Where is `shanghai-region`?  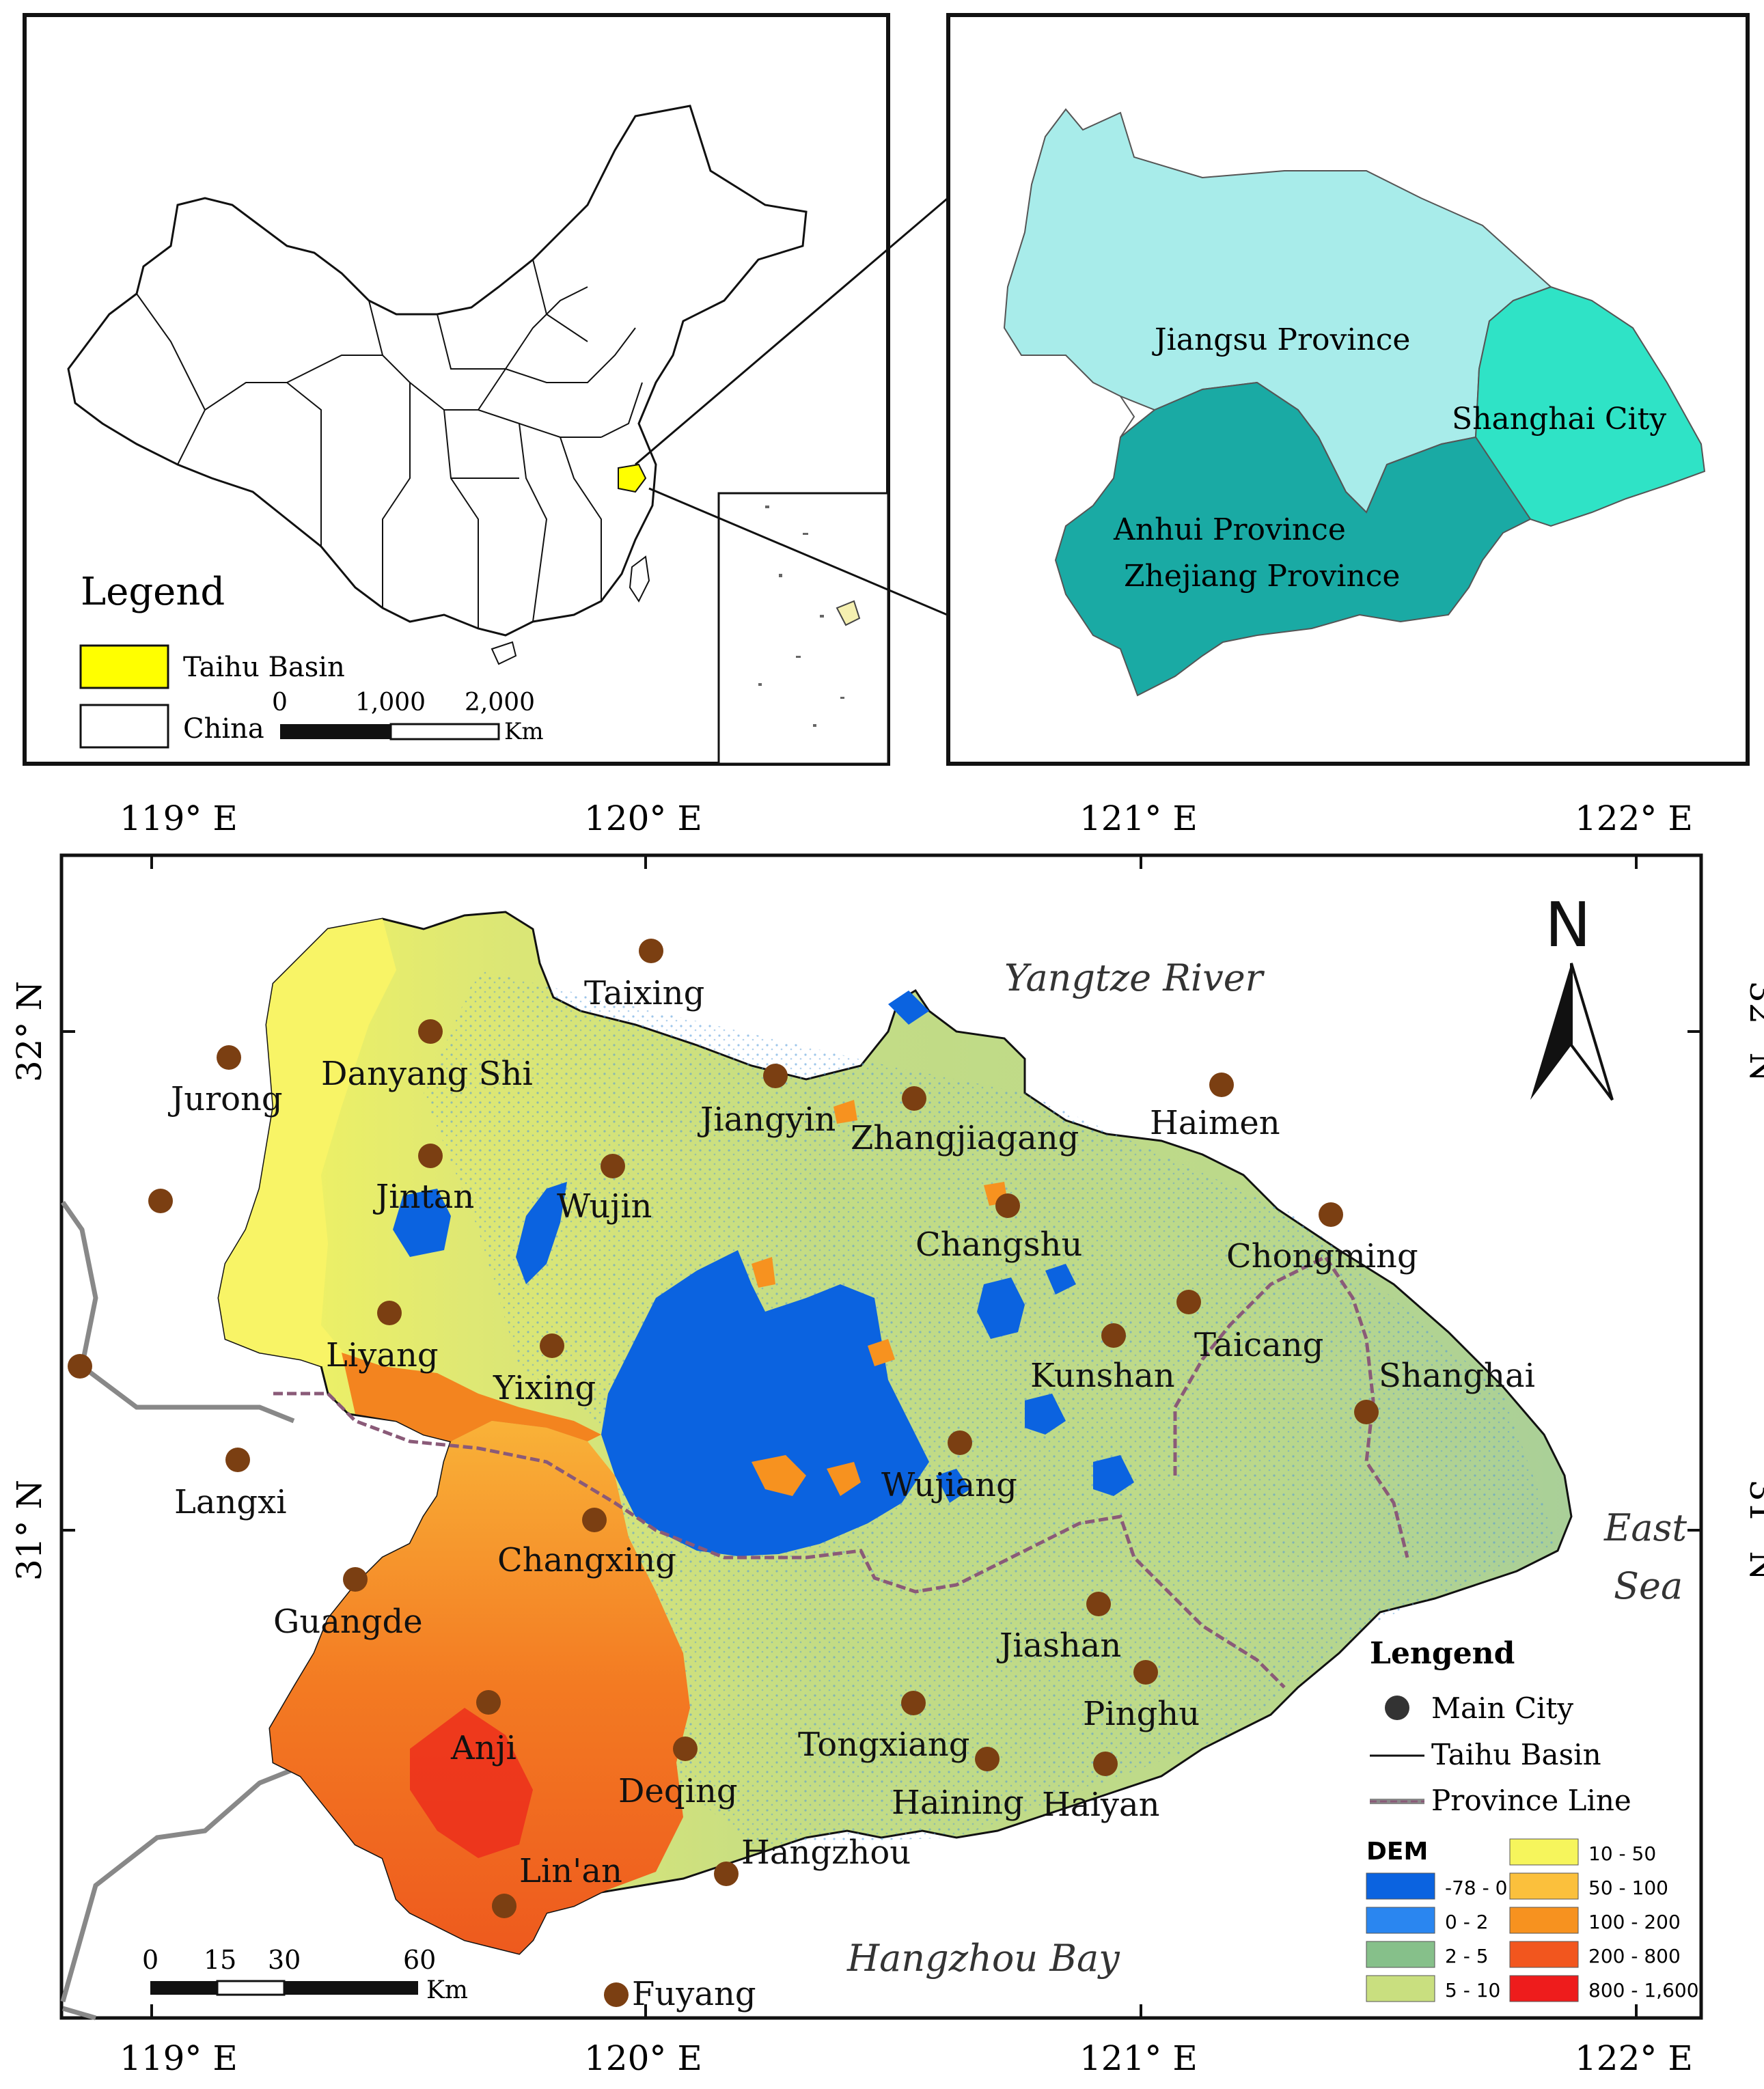
shanghai-region is located at coordinates (1590, 406).